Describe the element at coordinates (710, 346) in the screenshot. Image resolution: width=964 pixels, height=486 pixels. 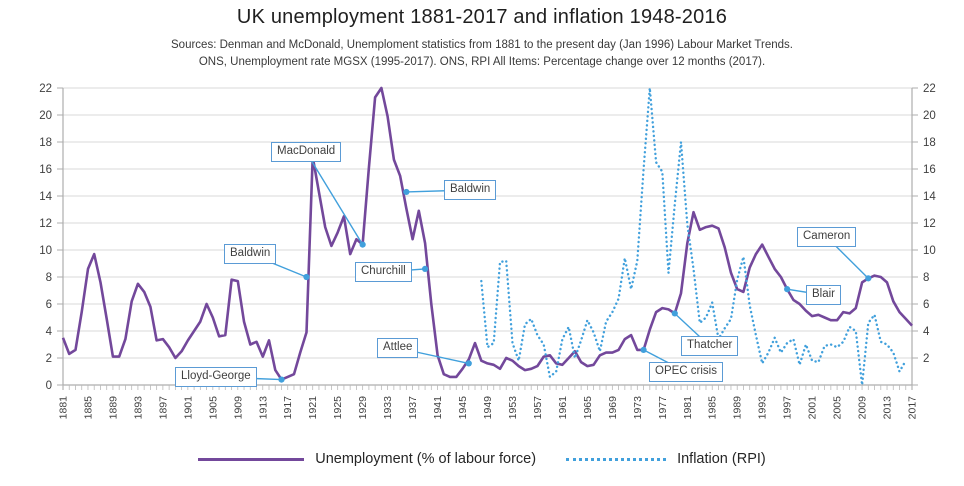
I see `annotation-thatcher: Thatcher` at that location.